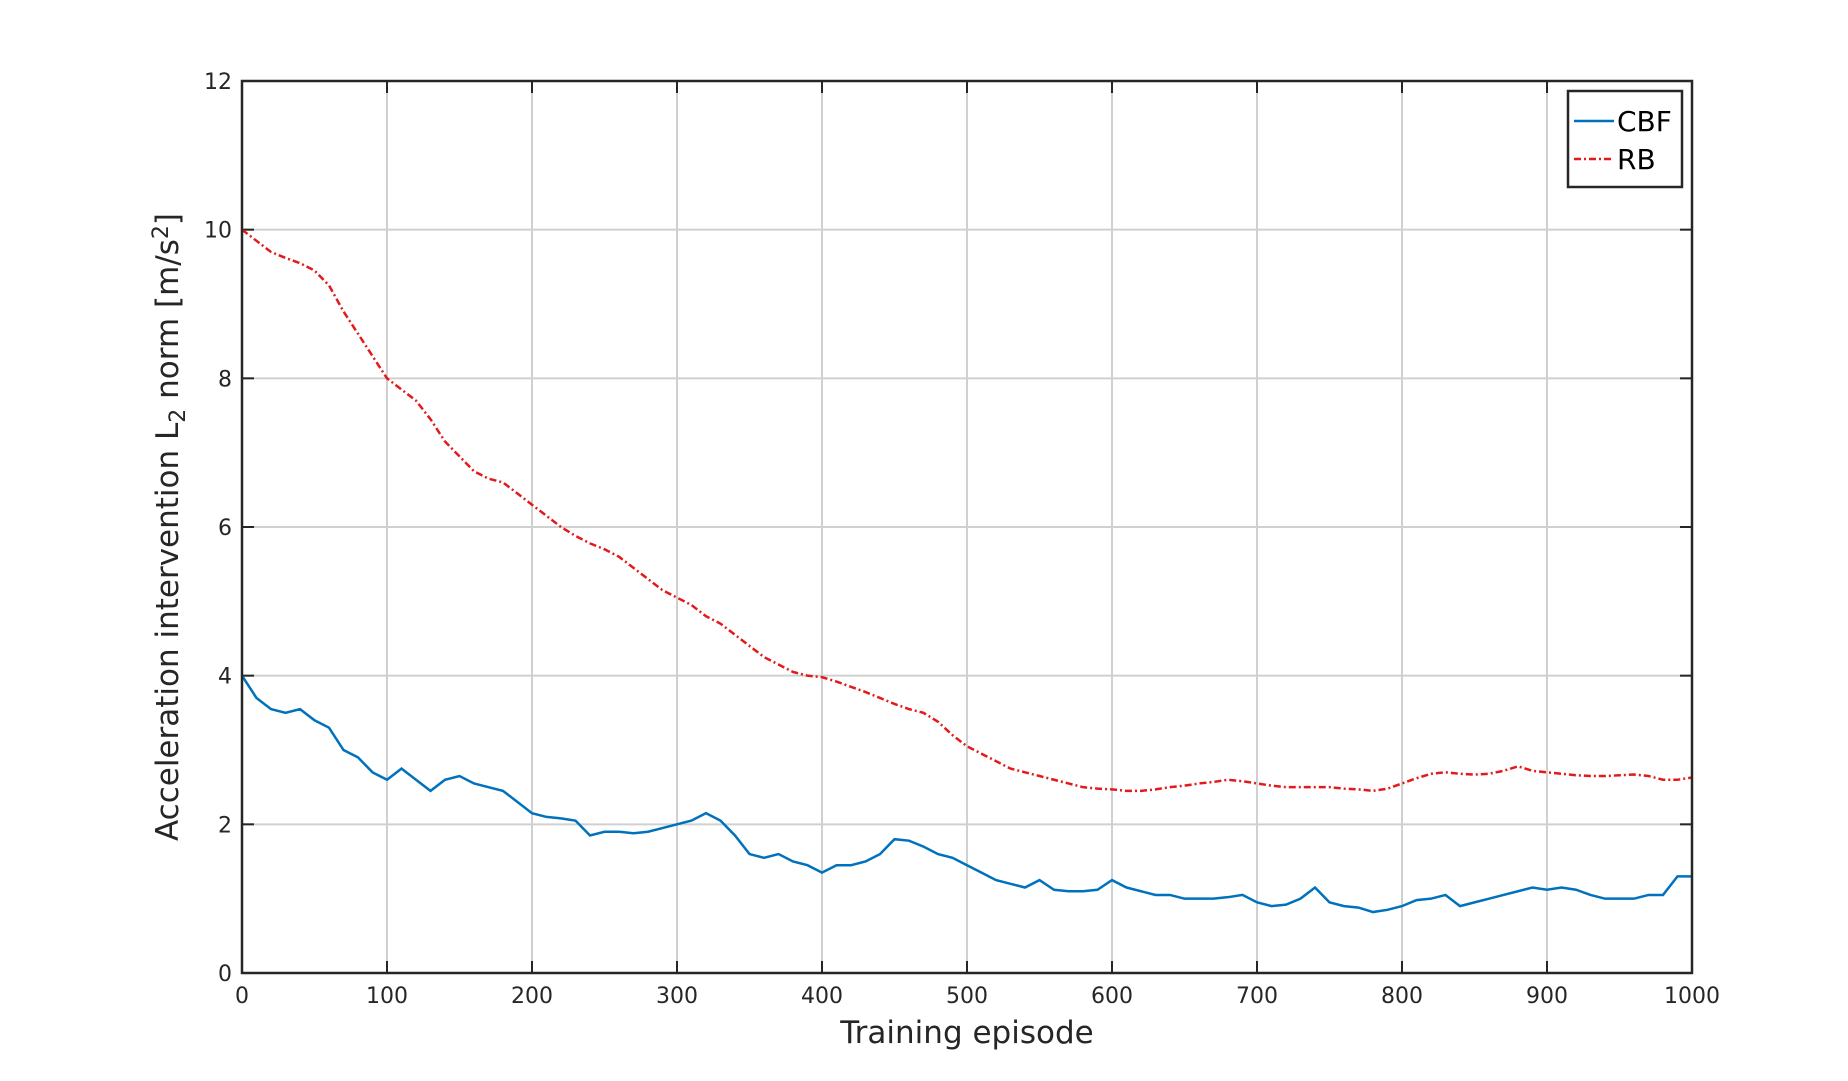 The width and height of the screenshot is (1848, 1081). What do you see at coordinates (1547, 996) in the screenshot?
I see `x-tick-label: 900` at bounding box center [1547, 996].